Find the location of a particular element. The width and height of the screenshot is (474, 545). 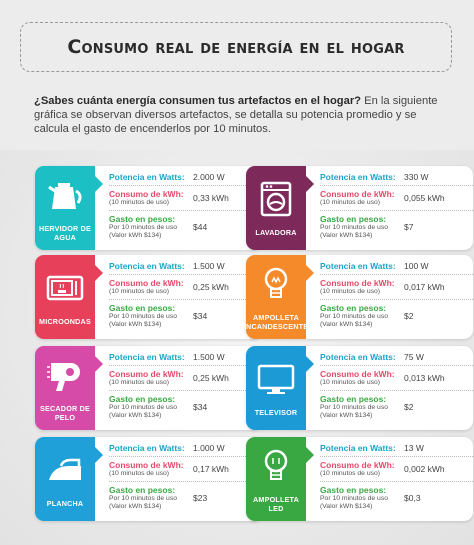

appliance-icon-panel: Microondas is located at coordinates (69, 297).